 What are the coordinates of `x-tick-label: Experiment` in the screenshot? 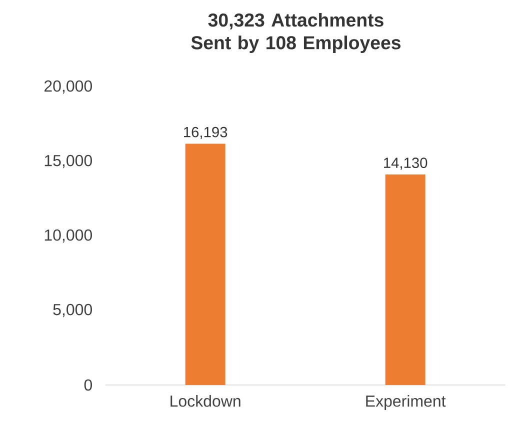 It's located at (406, 402).